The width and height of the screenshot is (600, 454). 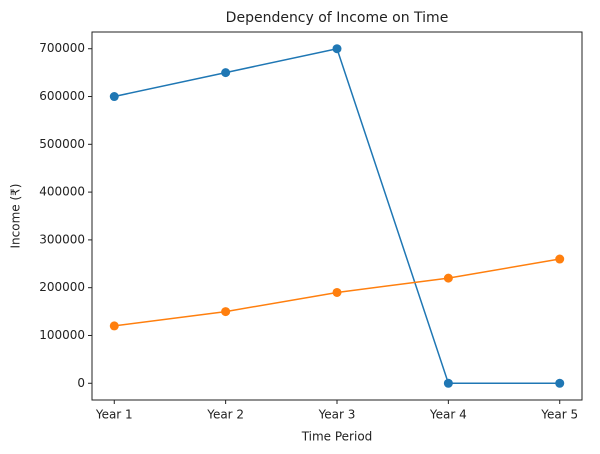 What do you see at coordinates (62, 287) in the screenshot?
I see `y-tick-label: 200000` at bounding box center [62, 287].